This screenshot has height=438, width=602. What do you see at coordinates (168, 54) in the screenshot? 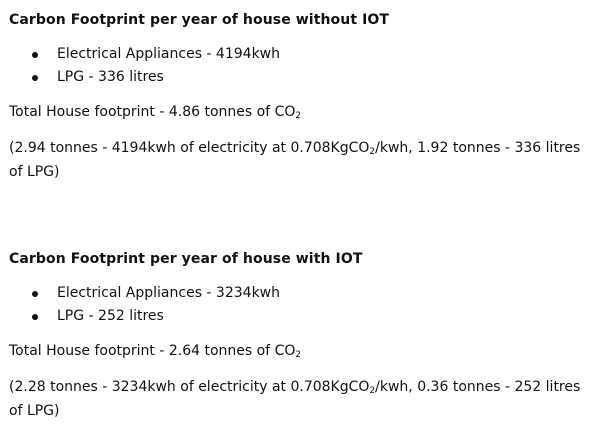
I see `list-item-text: Electrical Appliances - 4194kwh` at bounding box center [168, 54].